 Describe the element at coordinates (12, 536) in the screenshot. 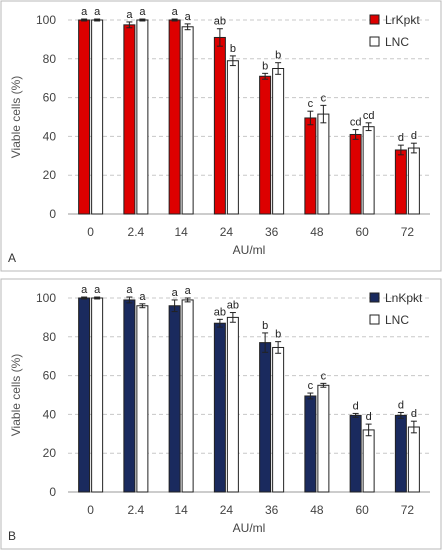

I see `panel-label: B` at that location.